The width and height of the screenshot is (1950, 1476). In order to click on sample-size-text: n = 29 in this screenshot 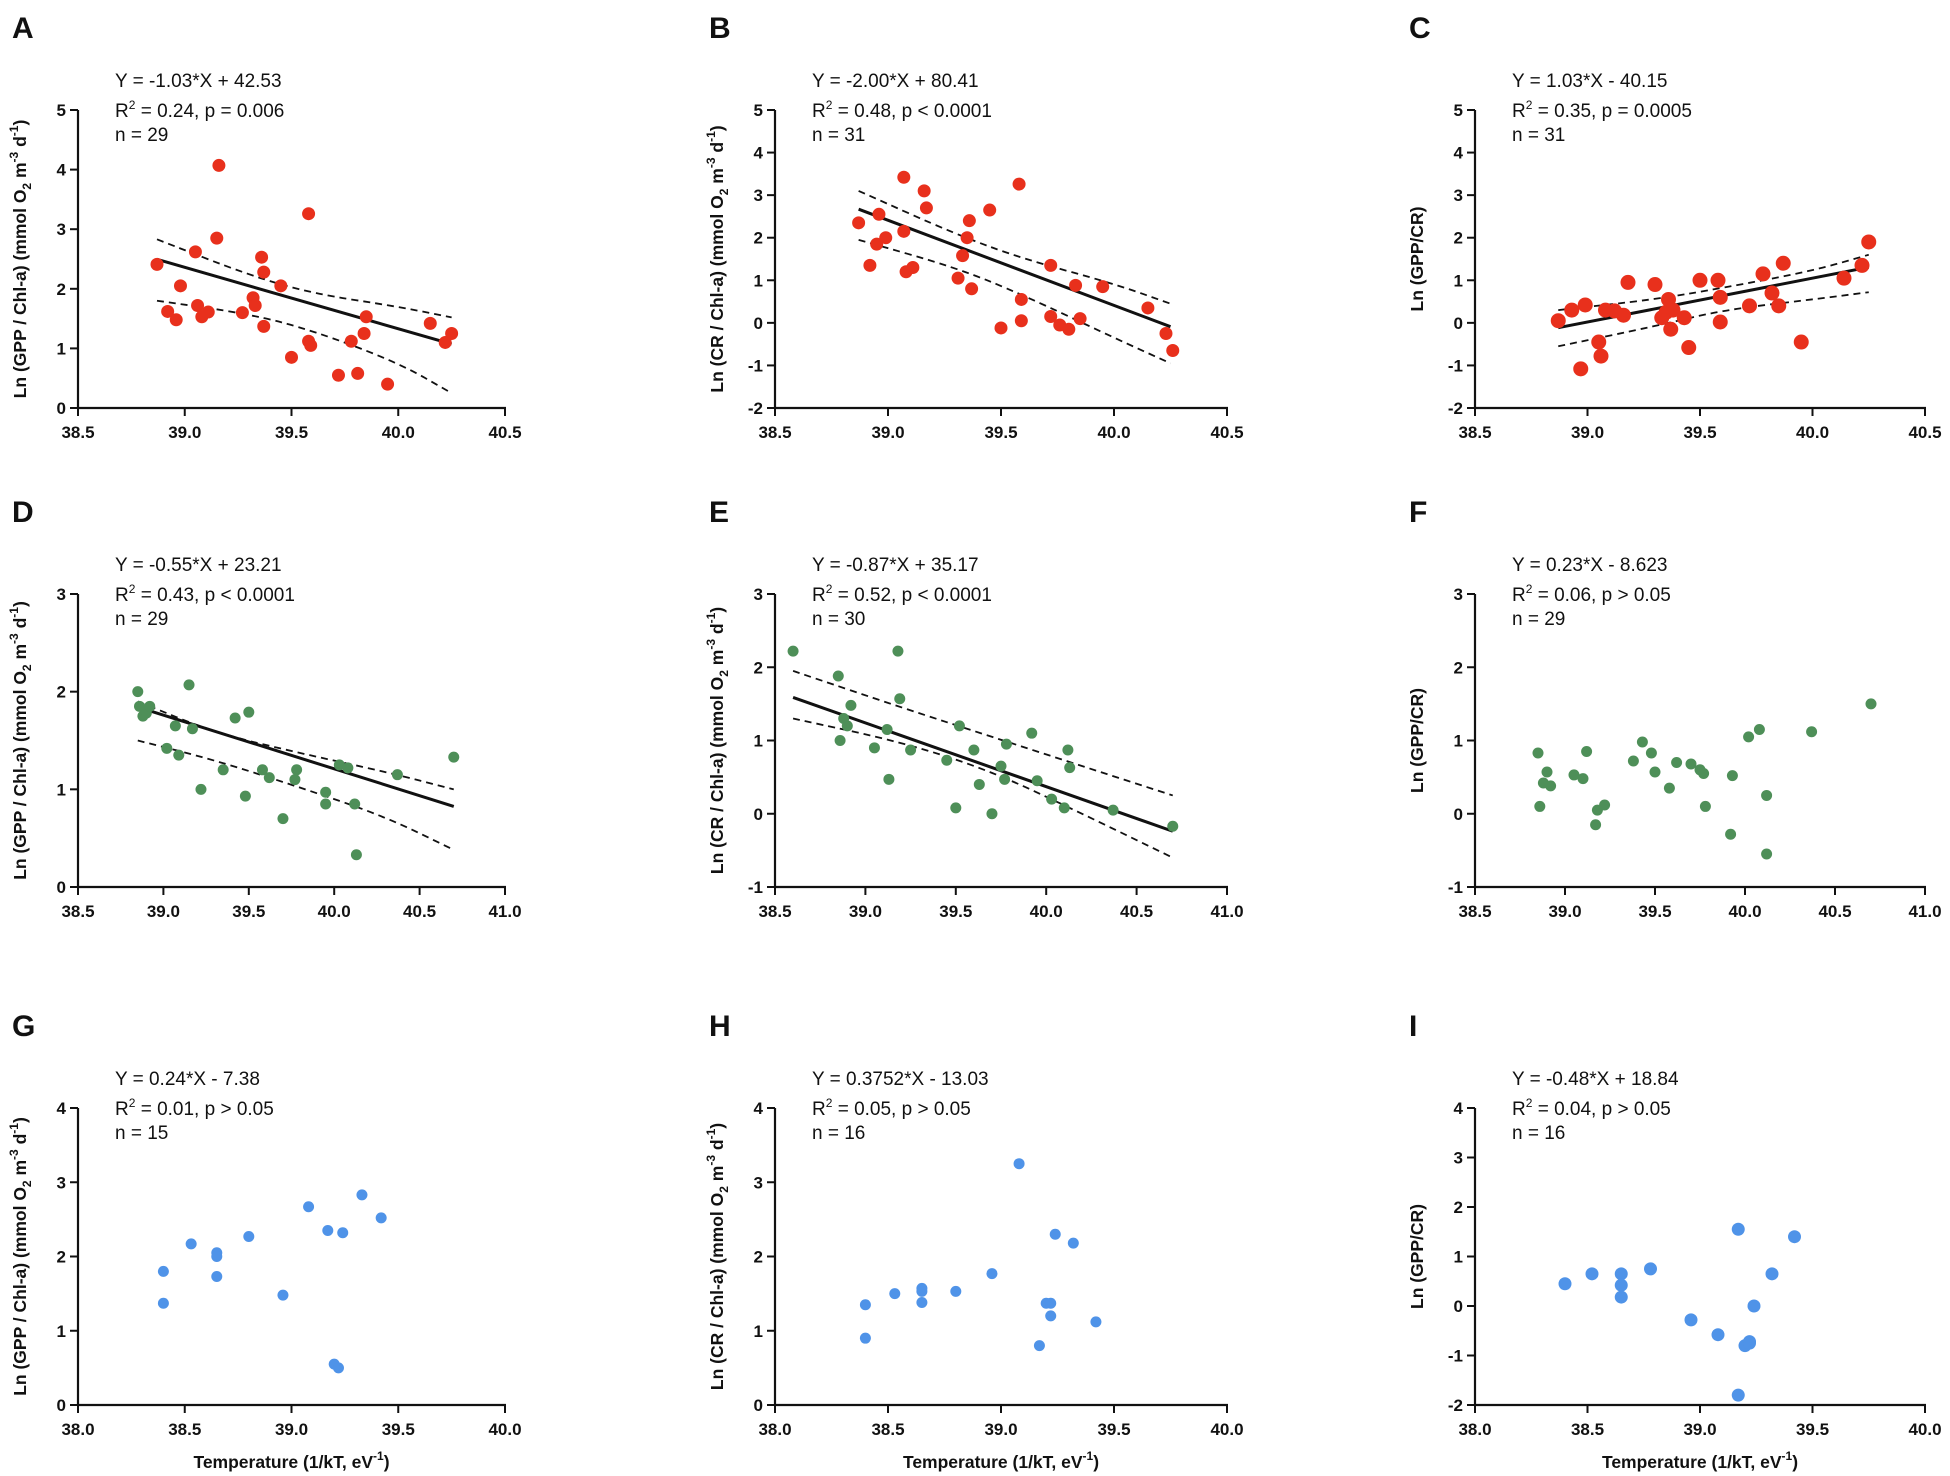, I will do `click(141, 135)`.